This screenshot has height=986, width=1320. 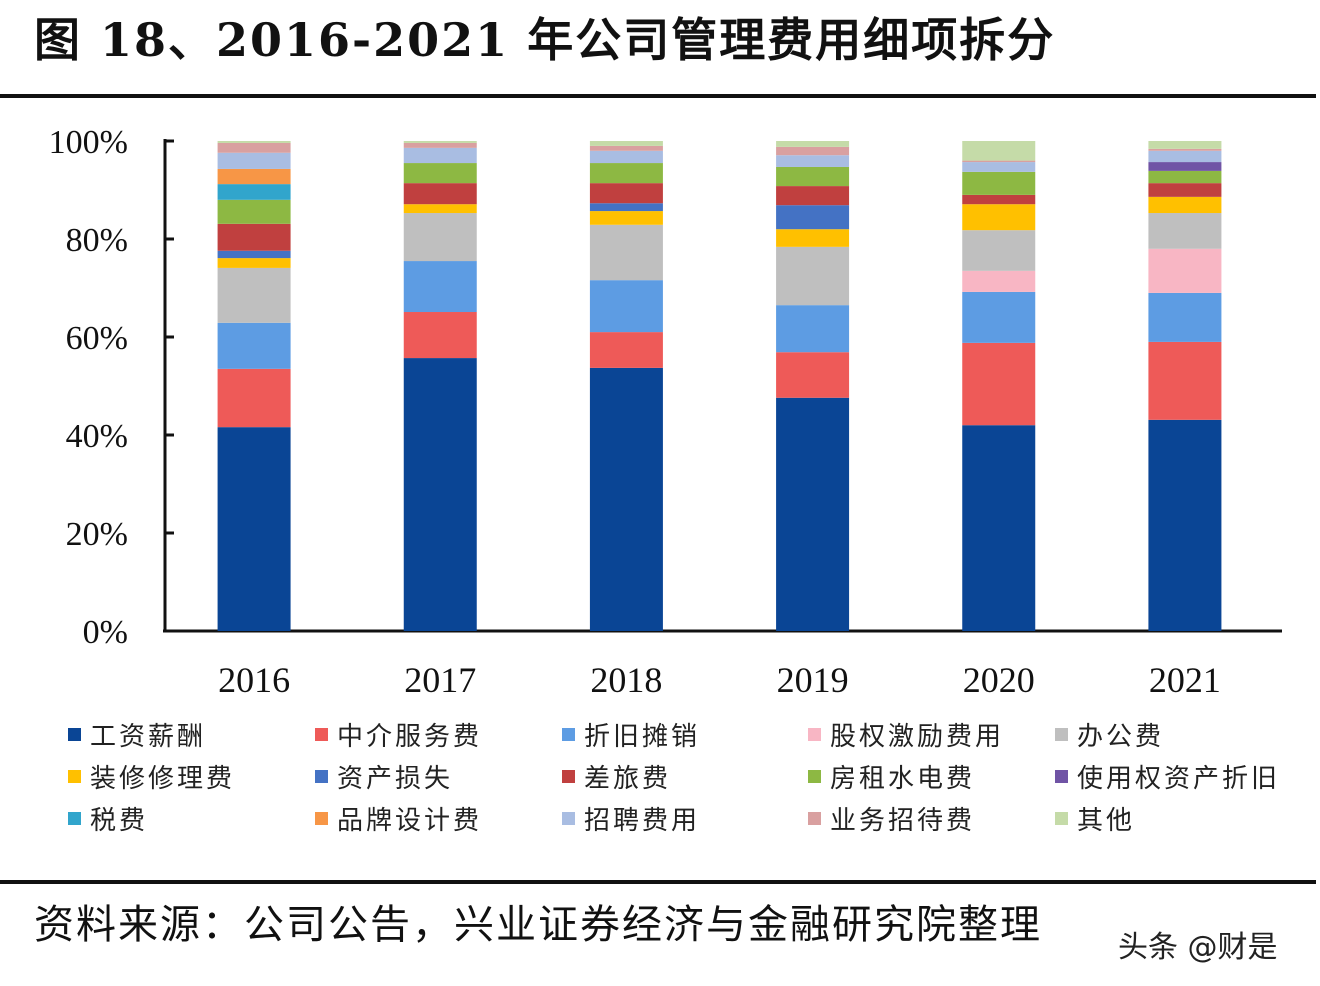 I want to click on legend-label: 中介服务费, so click(x=409, y=737).